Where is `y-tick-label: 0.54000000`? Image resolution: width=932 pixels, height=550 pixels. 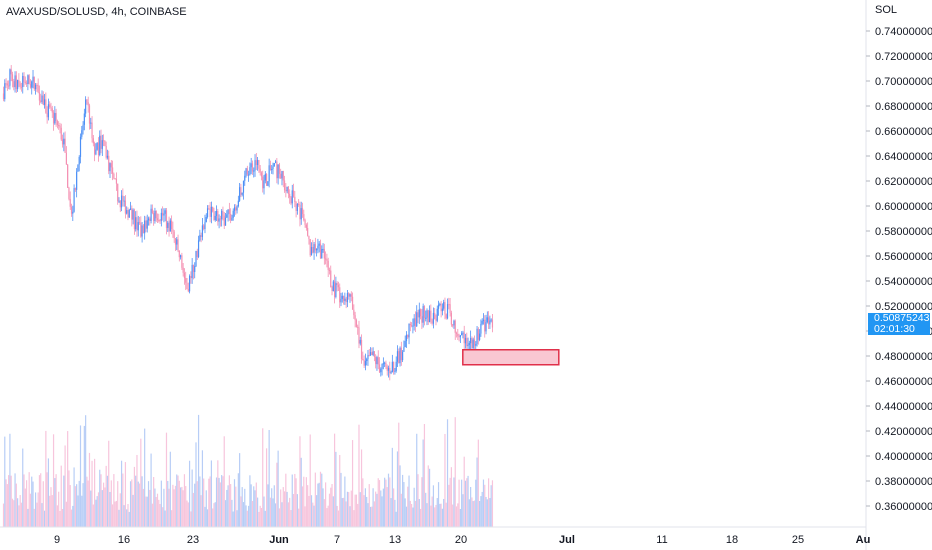 y-tick-label: 0.54000000 is located at coordinates (903, 282).